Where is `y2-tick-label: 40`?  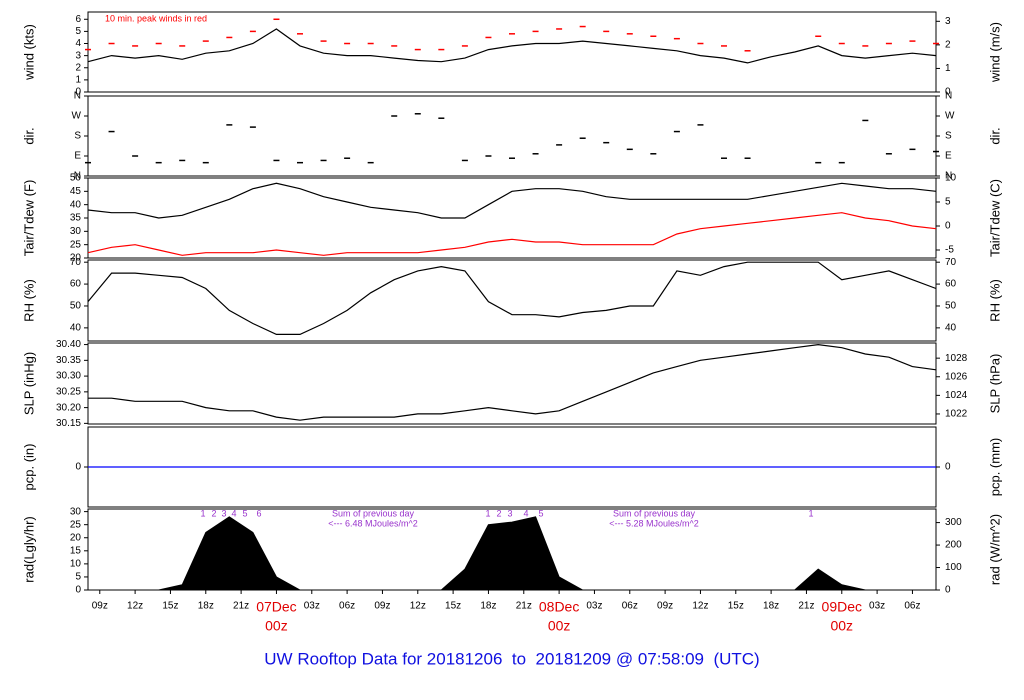
y2-tick-label: 40 is located at coordinates (951, 328).